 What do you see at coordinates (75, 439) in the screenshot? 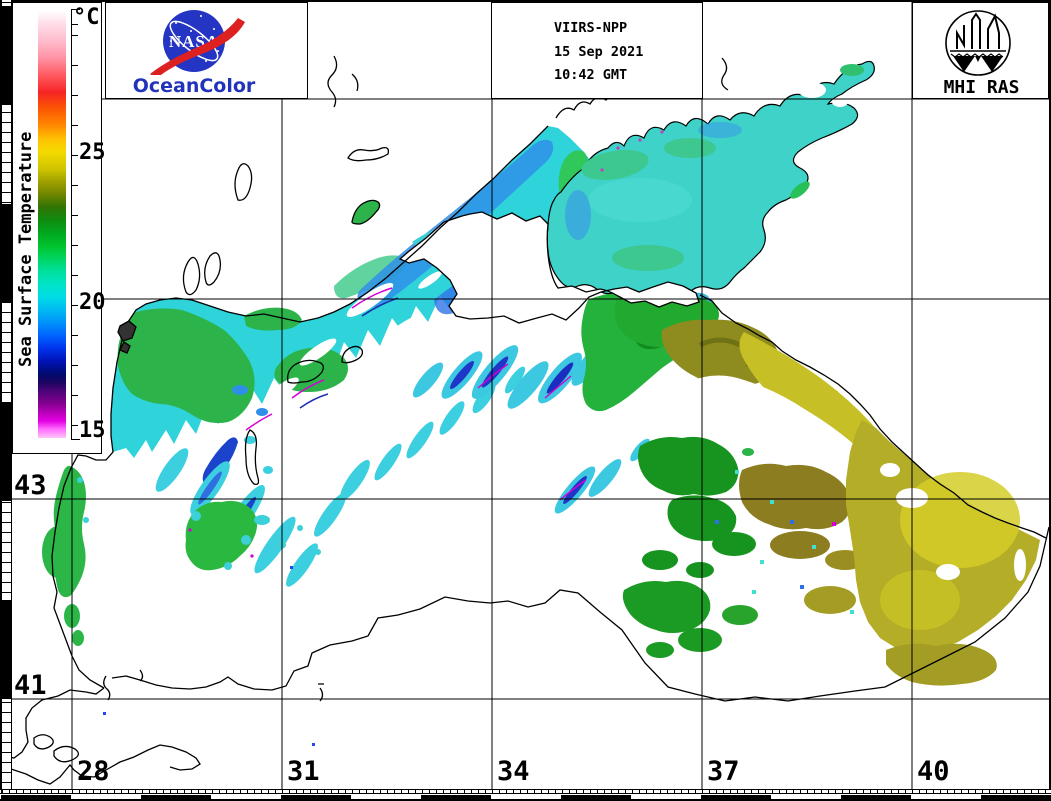
I see `colorbar-axis-cap-bottom` at bounding box center [75, 439].